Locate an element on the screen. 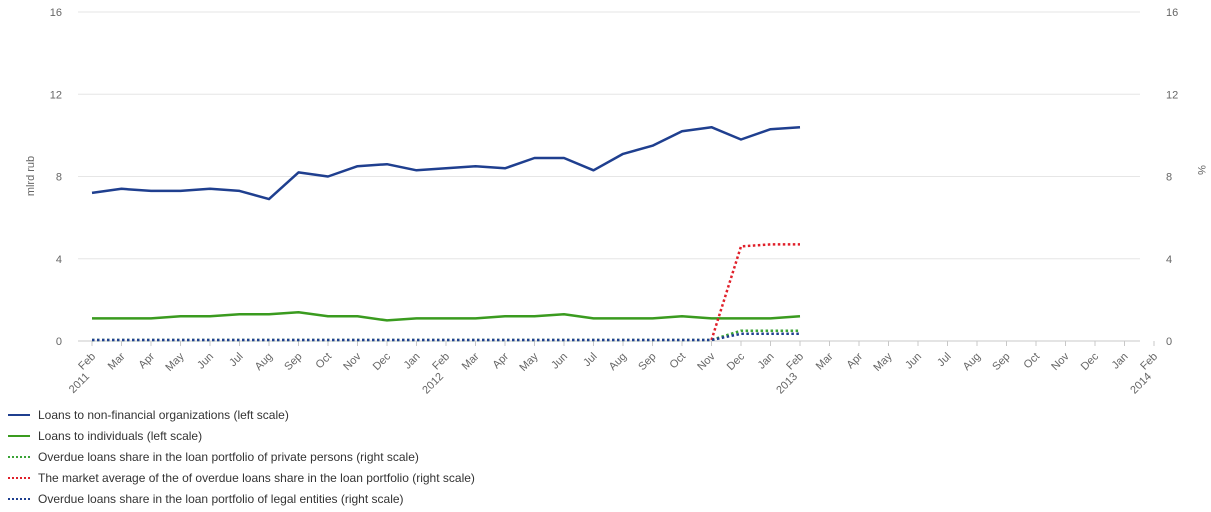 This screenshot has width=1211, height=512. x-year-label: 2011 is located at coordinates (79, 383).